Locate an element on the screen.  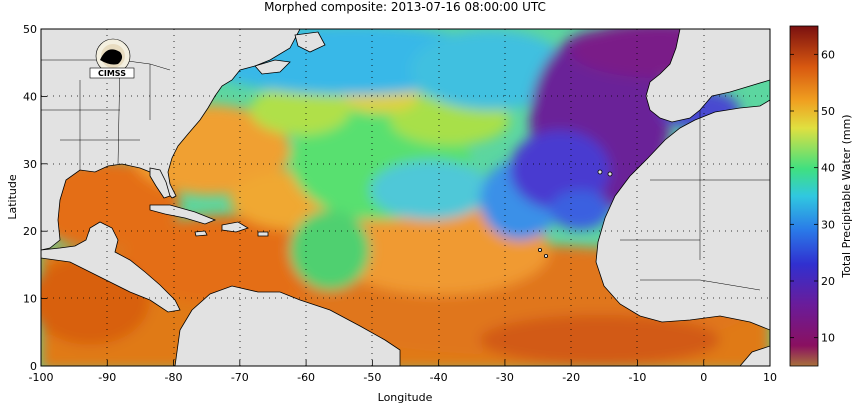
colorbar-tick-label: 30 is located at coordinates (828, 224).